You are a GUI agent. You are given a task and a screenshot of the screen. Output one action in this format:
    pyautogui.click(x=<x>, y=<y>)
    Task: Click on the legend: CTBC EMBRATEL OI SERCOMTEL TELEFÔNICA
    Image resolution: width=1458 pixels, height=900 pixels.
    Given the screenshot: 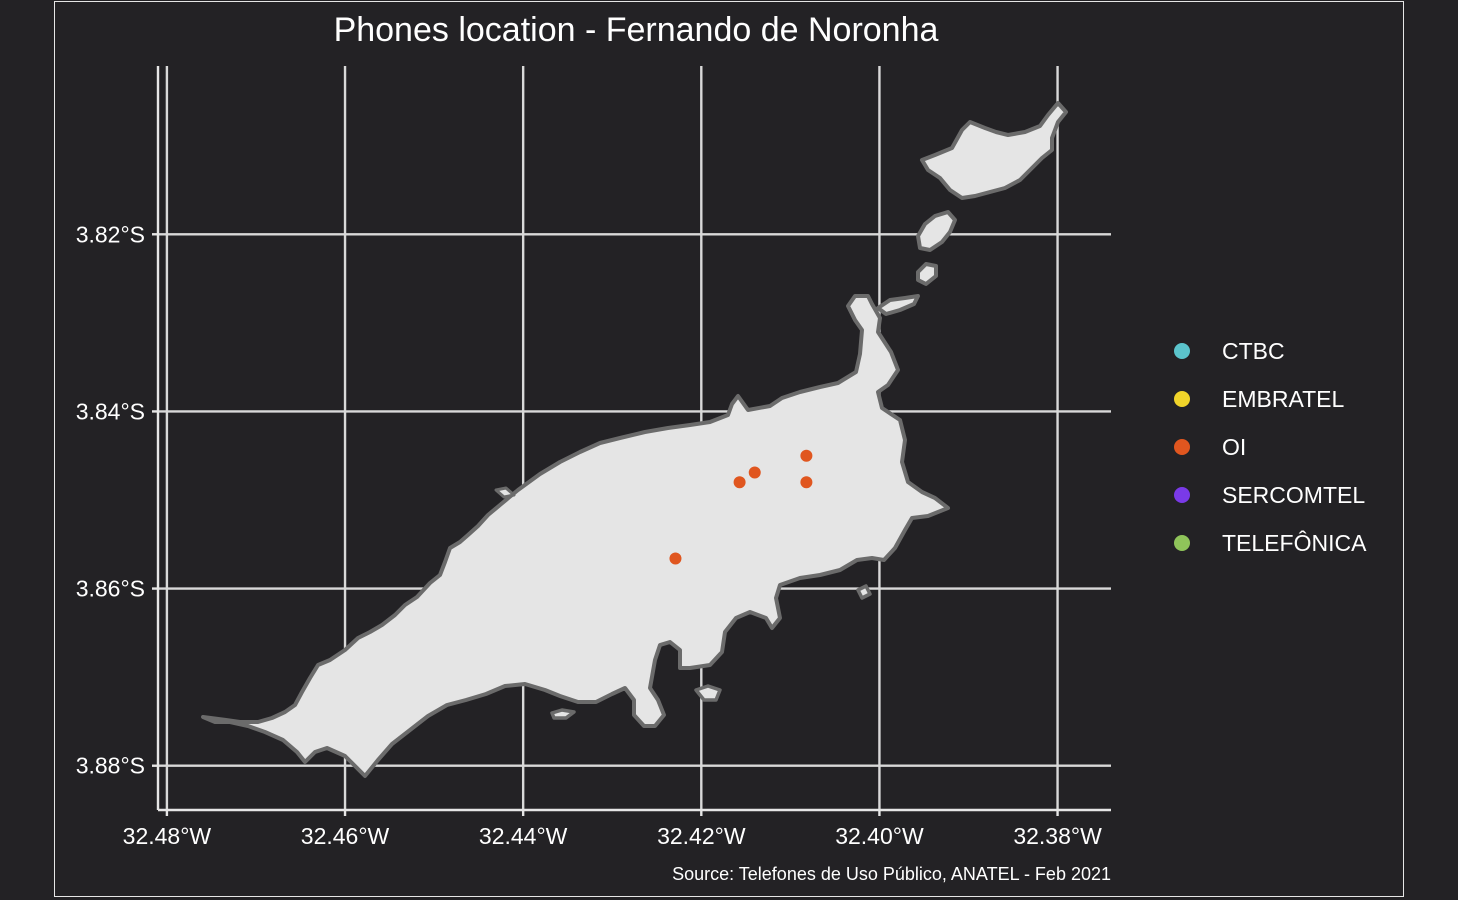 What is the action you would take?
    pyautogui.click(x=1270, y=447)
    